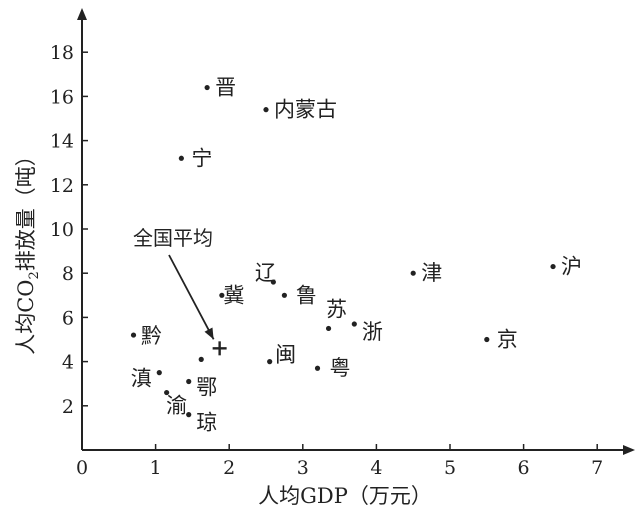  I want to click on x-tick-label: 6, so click(524, 468).